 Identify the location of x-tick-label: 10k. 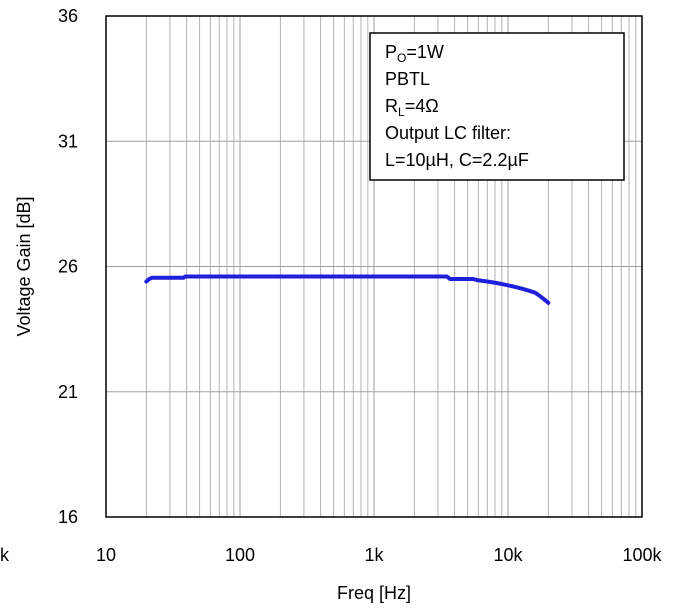
(508, 555).